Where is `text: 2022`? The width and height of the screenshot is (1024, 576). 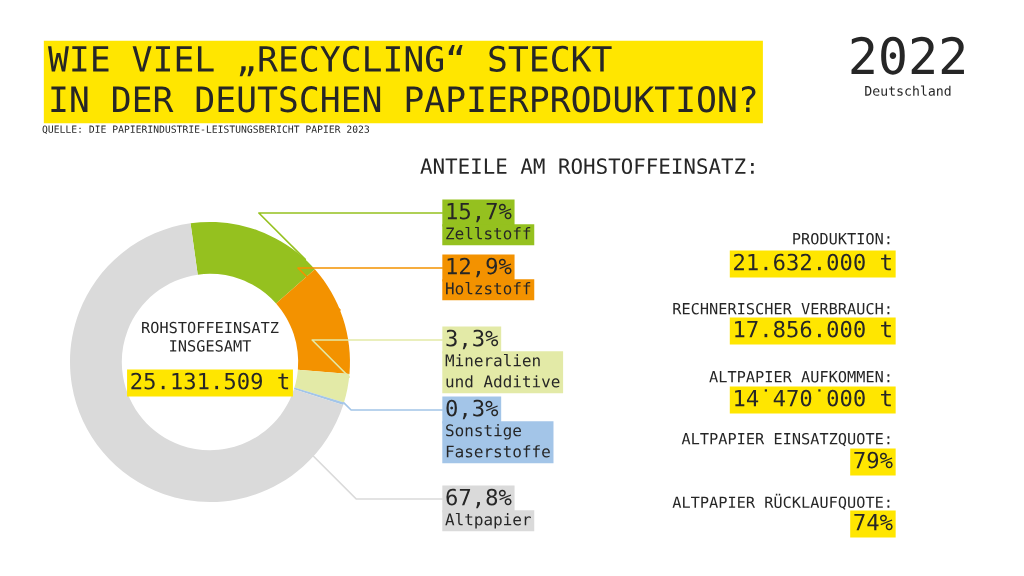 text: 2022 is located at coordinates (907, 55).